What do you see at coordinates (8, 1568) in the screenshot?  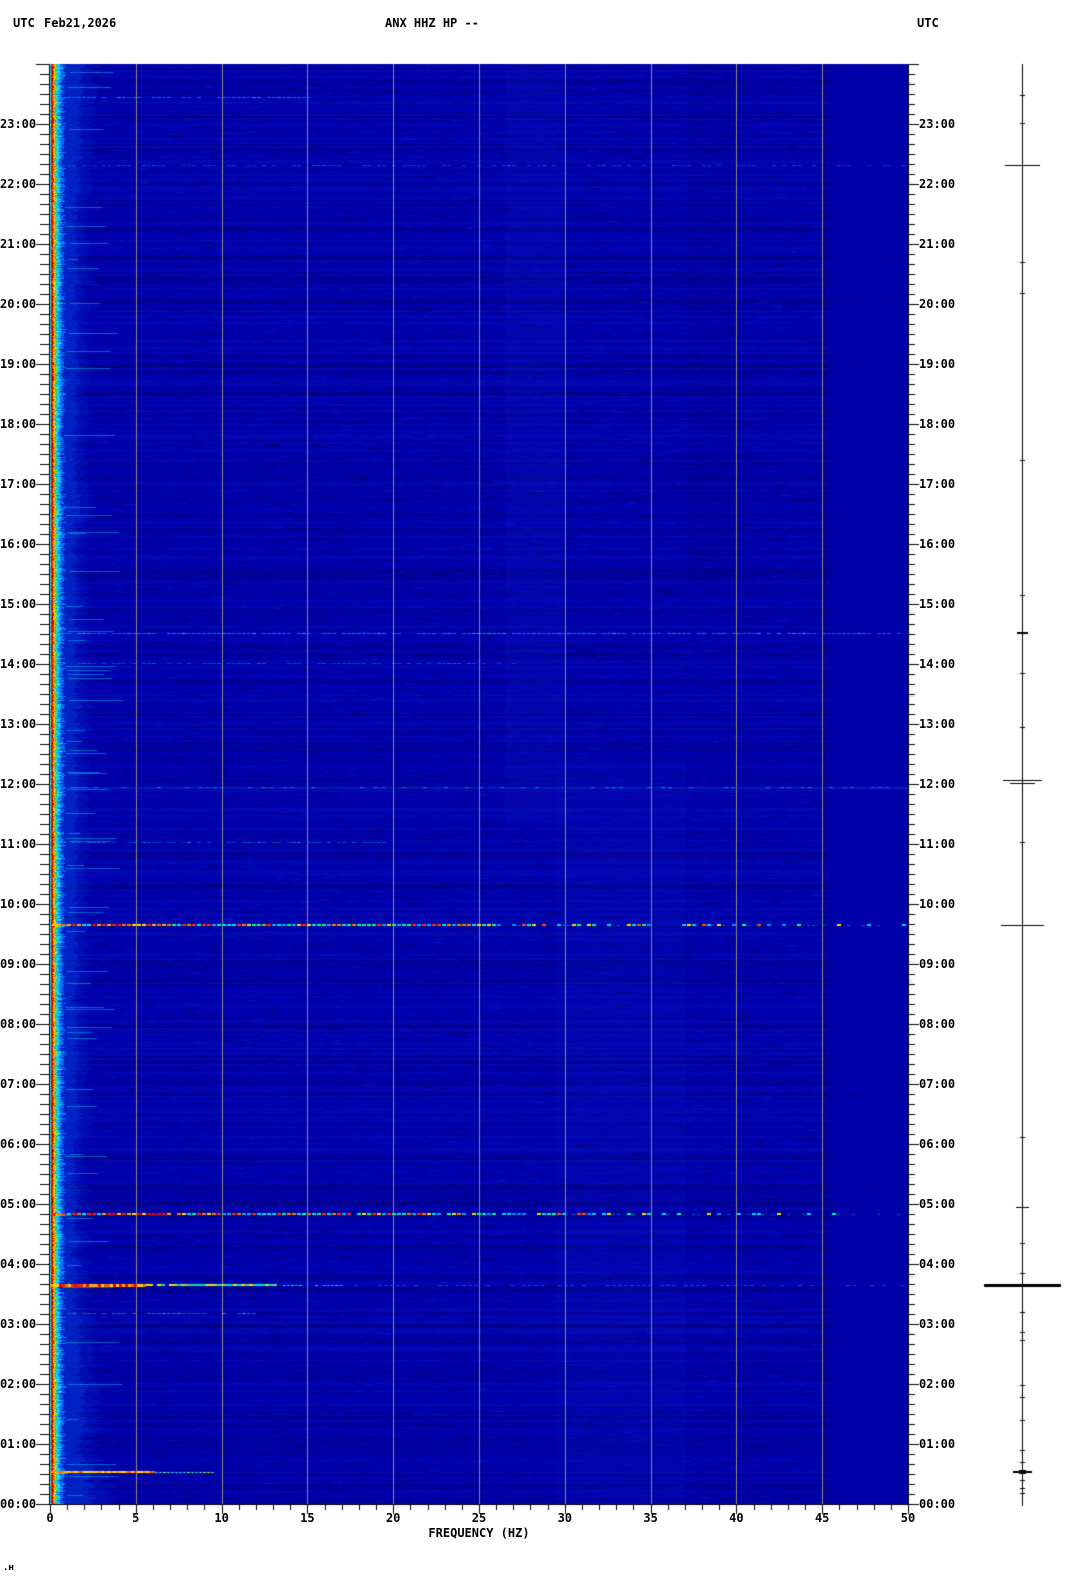 I see `corner-mark: .ʜ` at bounding box center [8, 1568].